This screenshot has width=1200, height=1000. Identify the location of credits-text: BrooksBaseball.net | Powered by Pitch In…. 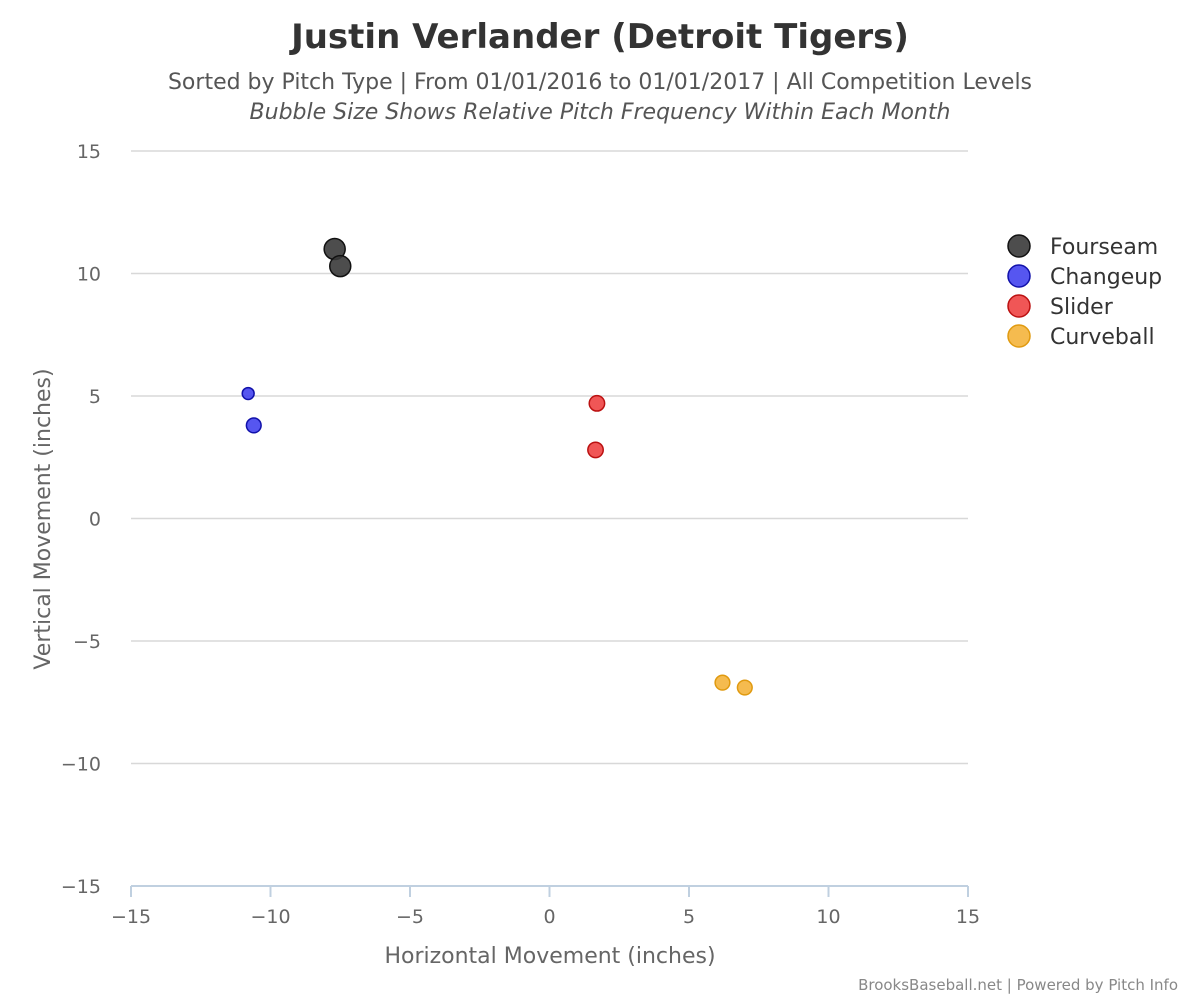
(1018, 985).